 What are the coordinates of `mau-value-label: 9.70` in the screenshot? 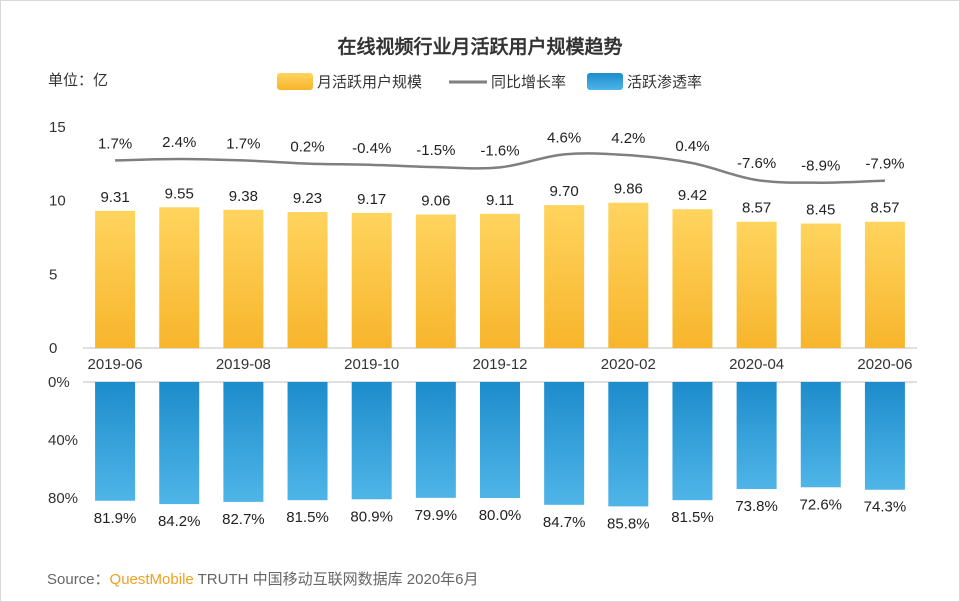 It's located at (564, 191).